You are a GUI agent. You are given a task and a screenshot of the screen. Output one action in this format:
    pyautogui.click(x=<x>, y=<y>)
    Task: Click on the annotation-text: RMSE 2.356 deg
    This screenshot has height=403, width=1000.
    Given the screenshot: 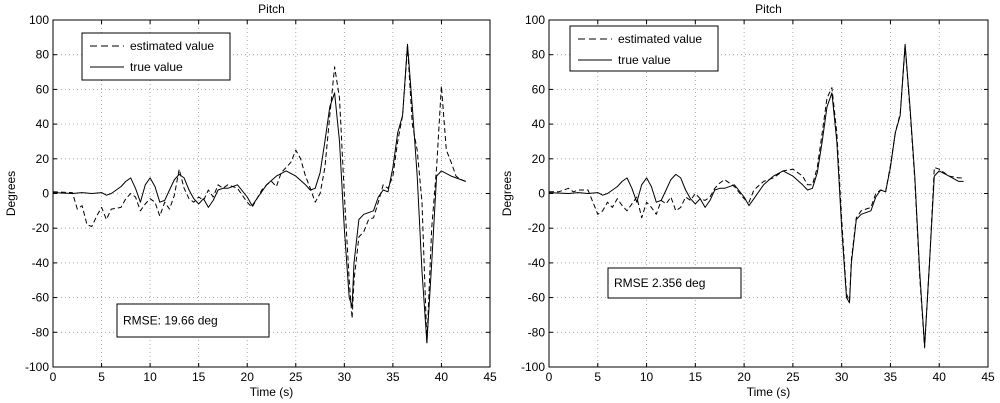 What is the action you would take?
    pyautogui.click(x=659, y=283)
    